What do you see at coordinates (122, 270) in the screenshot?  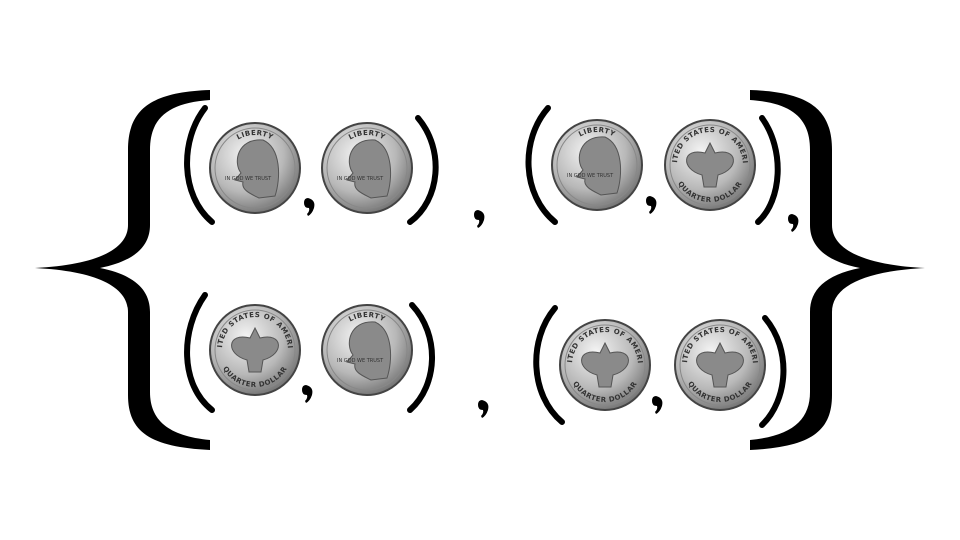 I see `left-brace` at bounding box center [122, 270].